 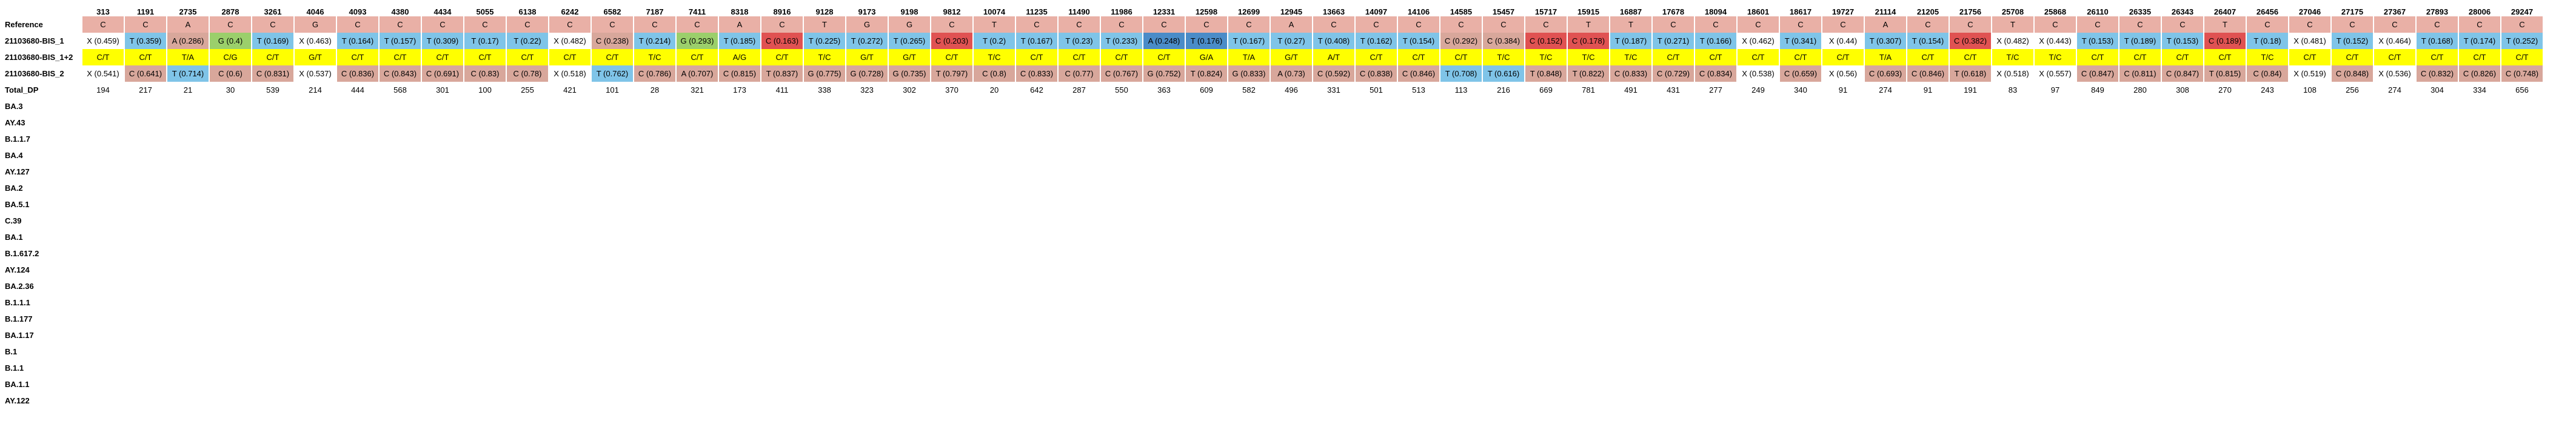 I want to click on total-dp-cell: 214, so click(x=315, y=89).